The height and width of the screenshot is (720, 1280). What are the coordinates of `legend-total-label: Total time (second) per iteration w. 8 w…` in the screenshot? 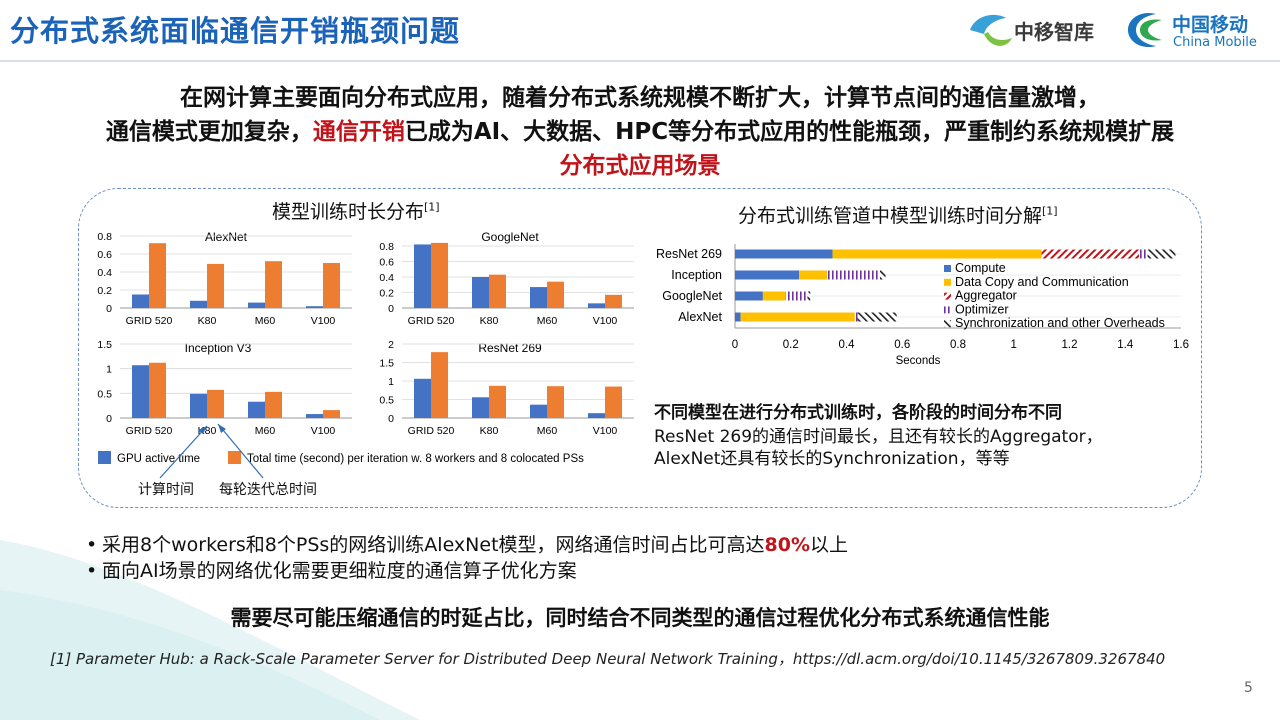 It's located at (415, 459).